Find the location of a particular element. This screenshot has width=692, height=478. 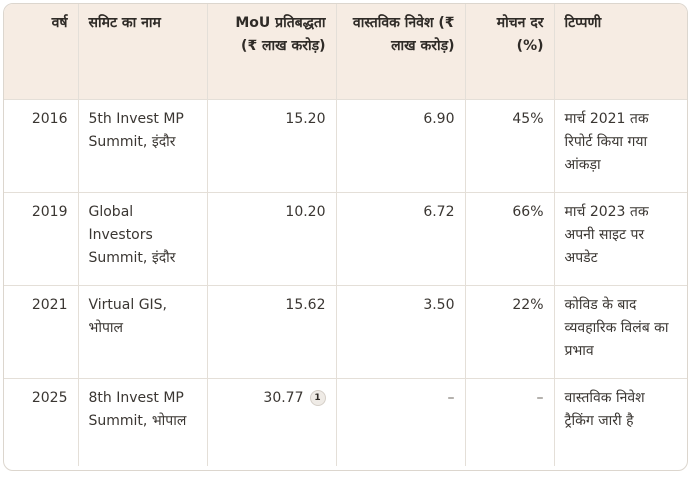

cell-mou-commitment: 30.77 1 is located at coordinates (272, 422).